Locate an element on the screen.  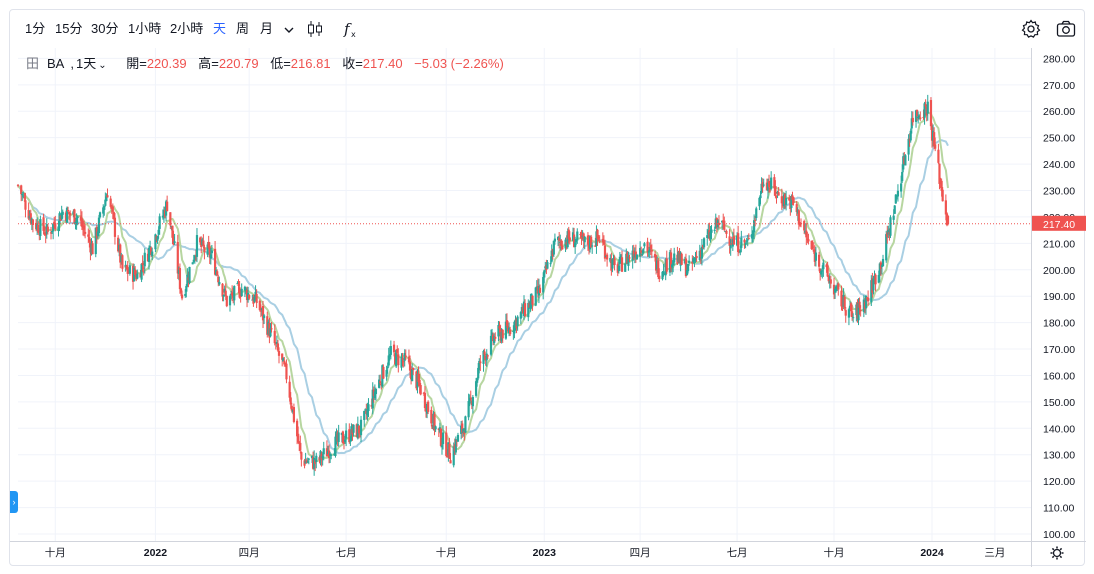
last-price-badge is located at coordinates (1059, 223).